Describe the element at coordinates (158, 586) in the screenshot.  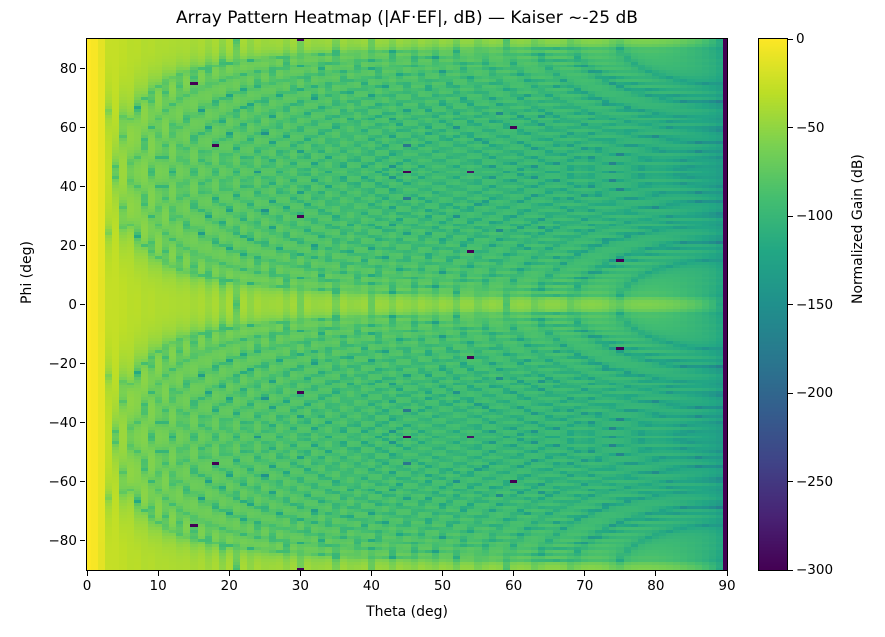
I see `x-tick-label: 10` at that location.